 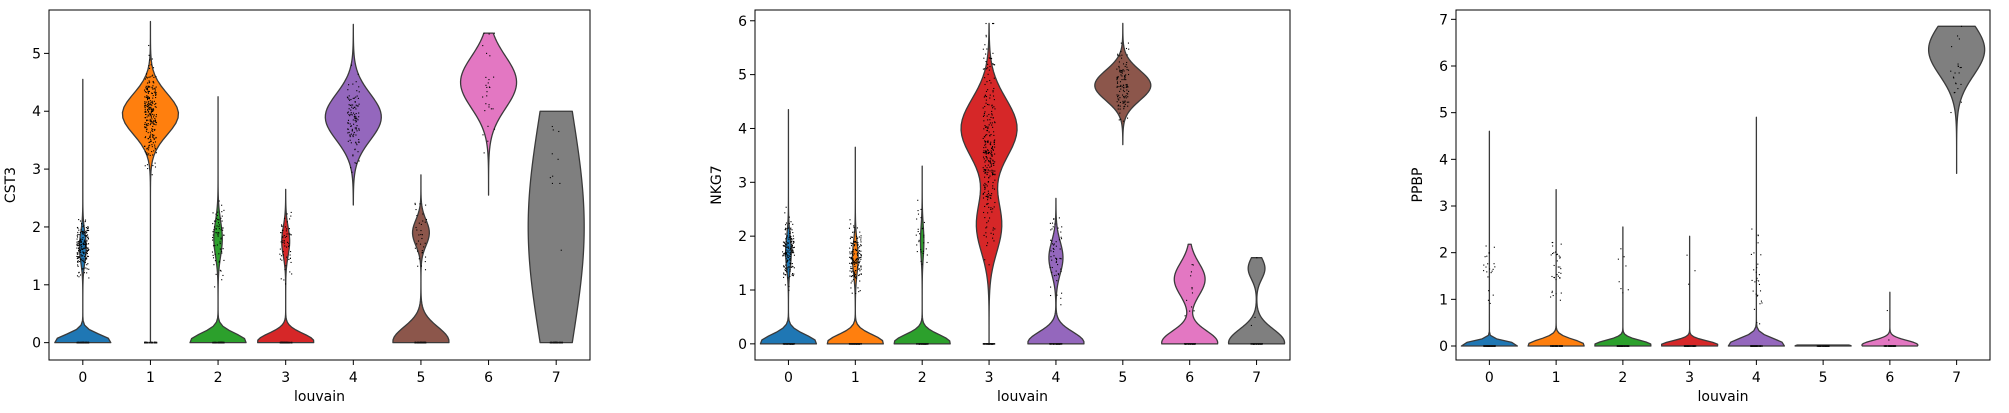 What do you see at coordinates (1443, 20) in the screenshot?
I see `y-tick-label: 7` at bounding box center [1443, 20].